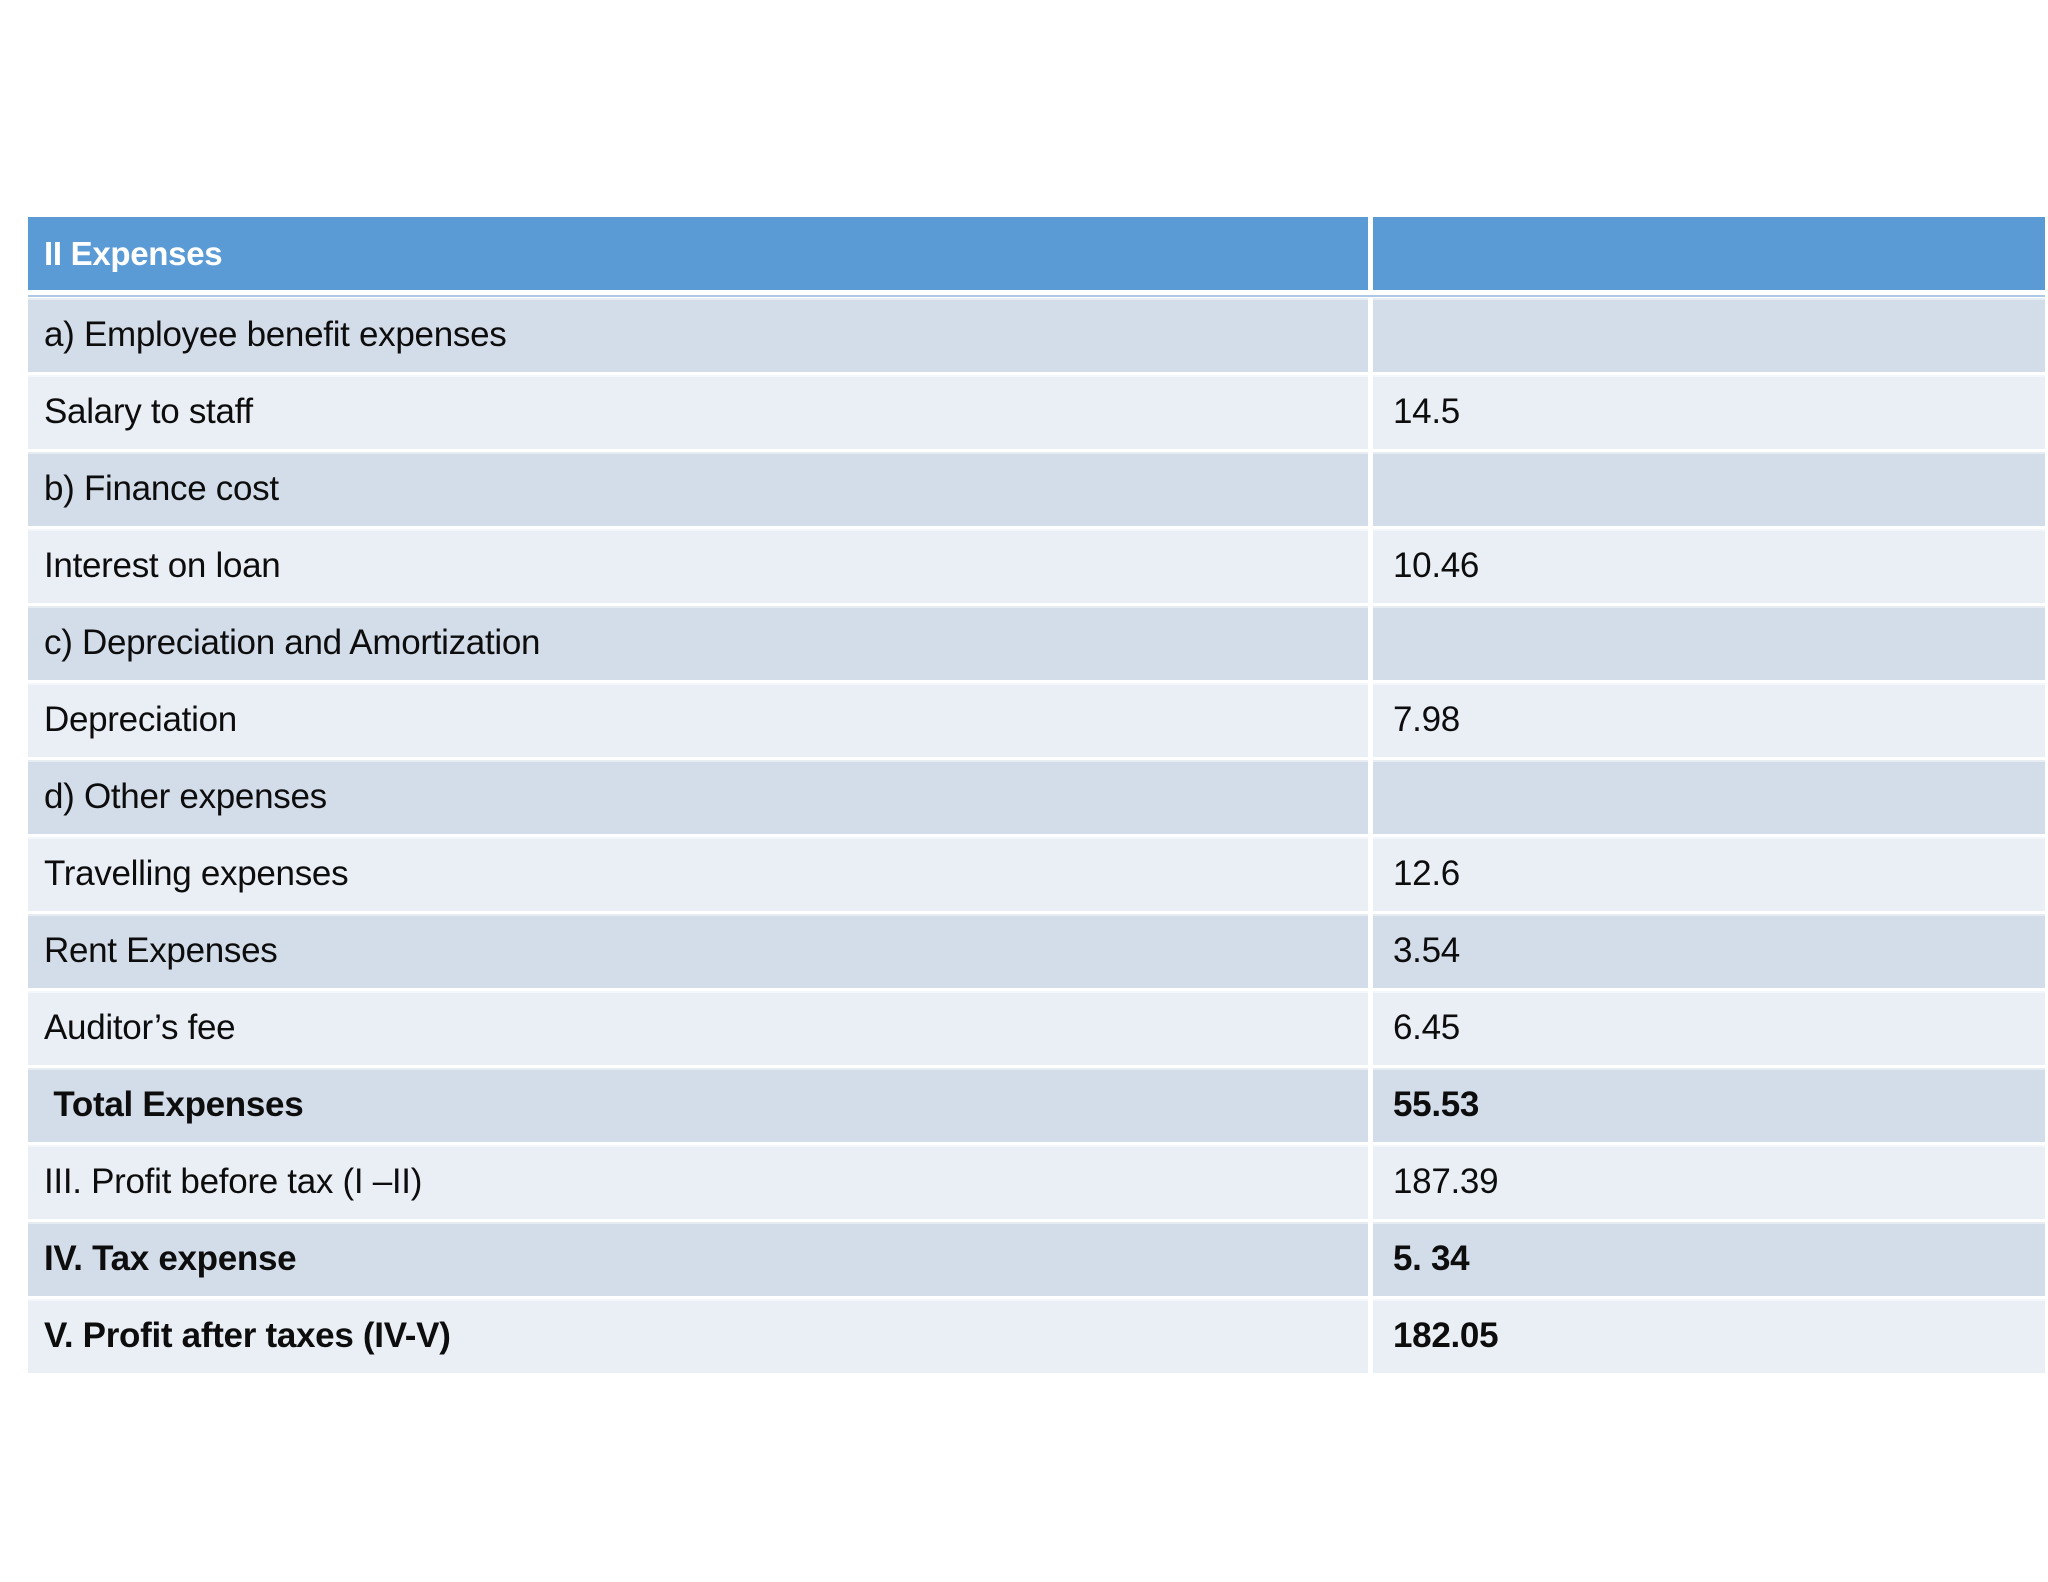  Describe the element at coordinates (247, 1335) in the screenshot. I see `row-label: V. Profit after taxes (IV-V)` at that location.